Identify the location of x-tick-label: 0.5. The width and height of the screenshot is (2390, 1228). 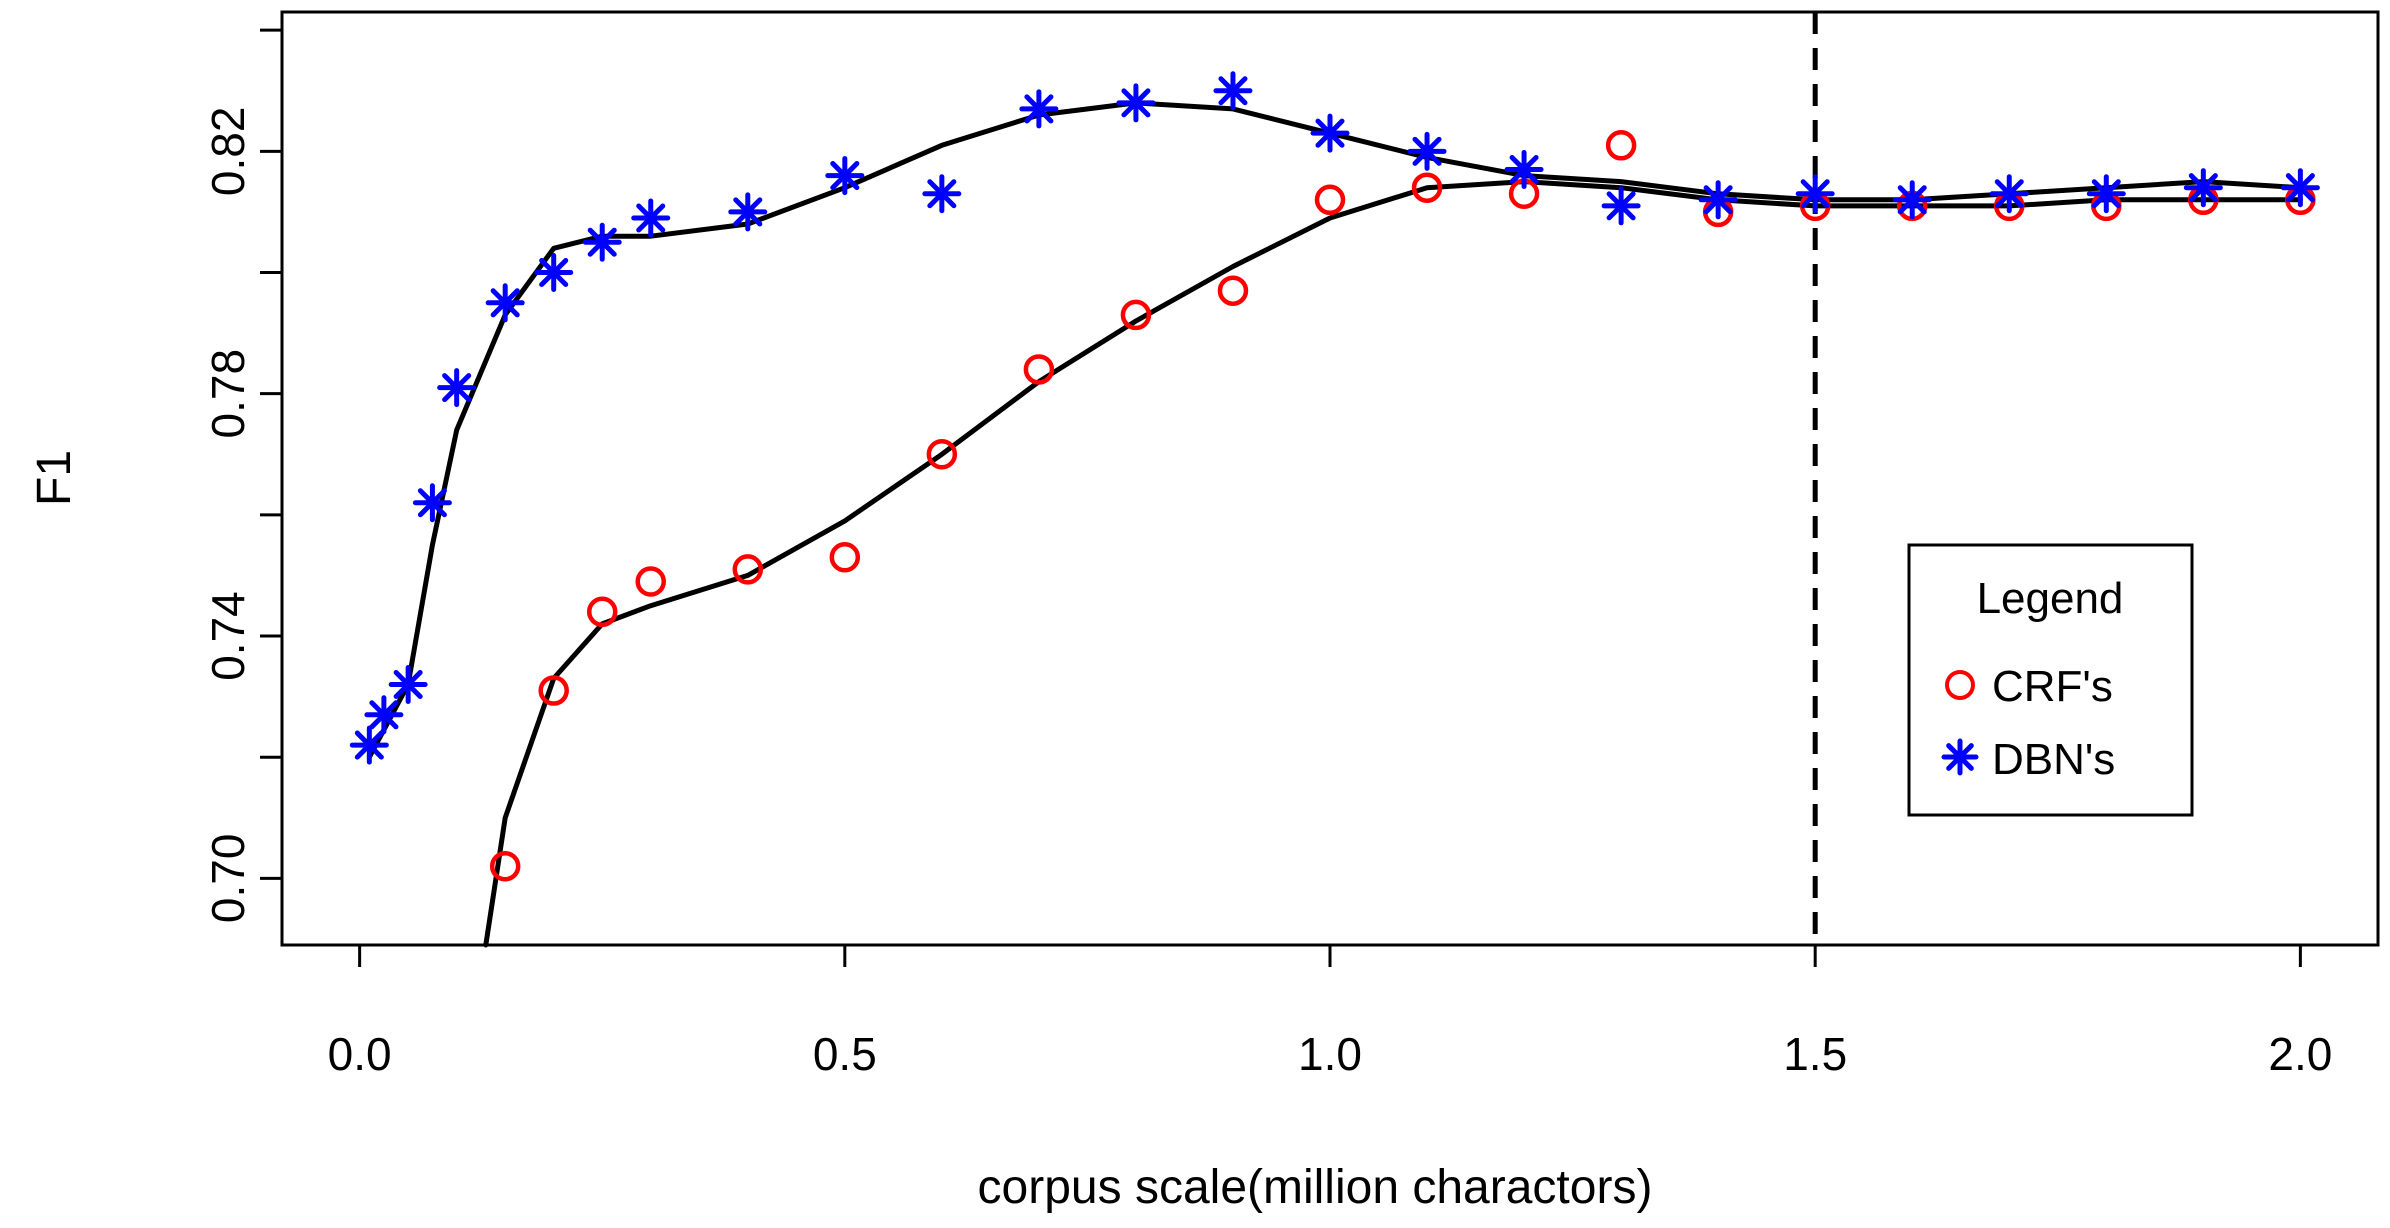
(845, 1054).